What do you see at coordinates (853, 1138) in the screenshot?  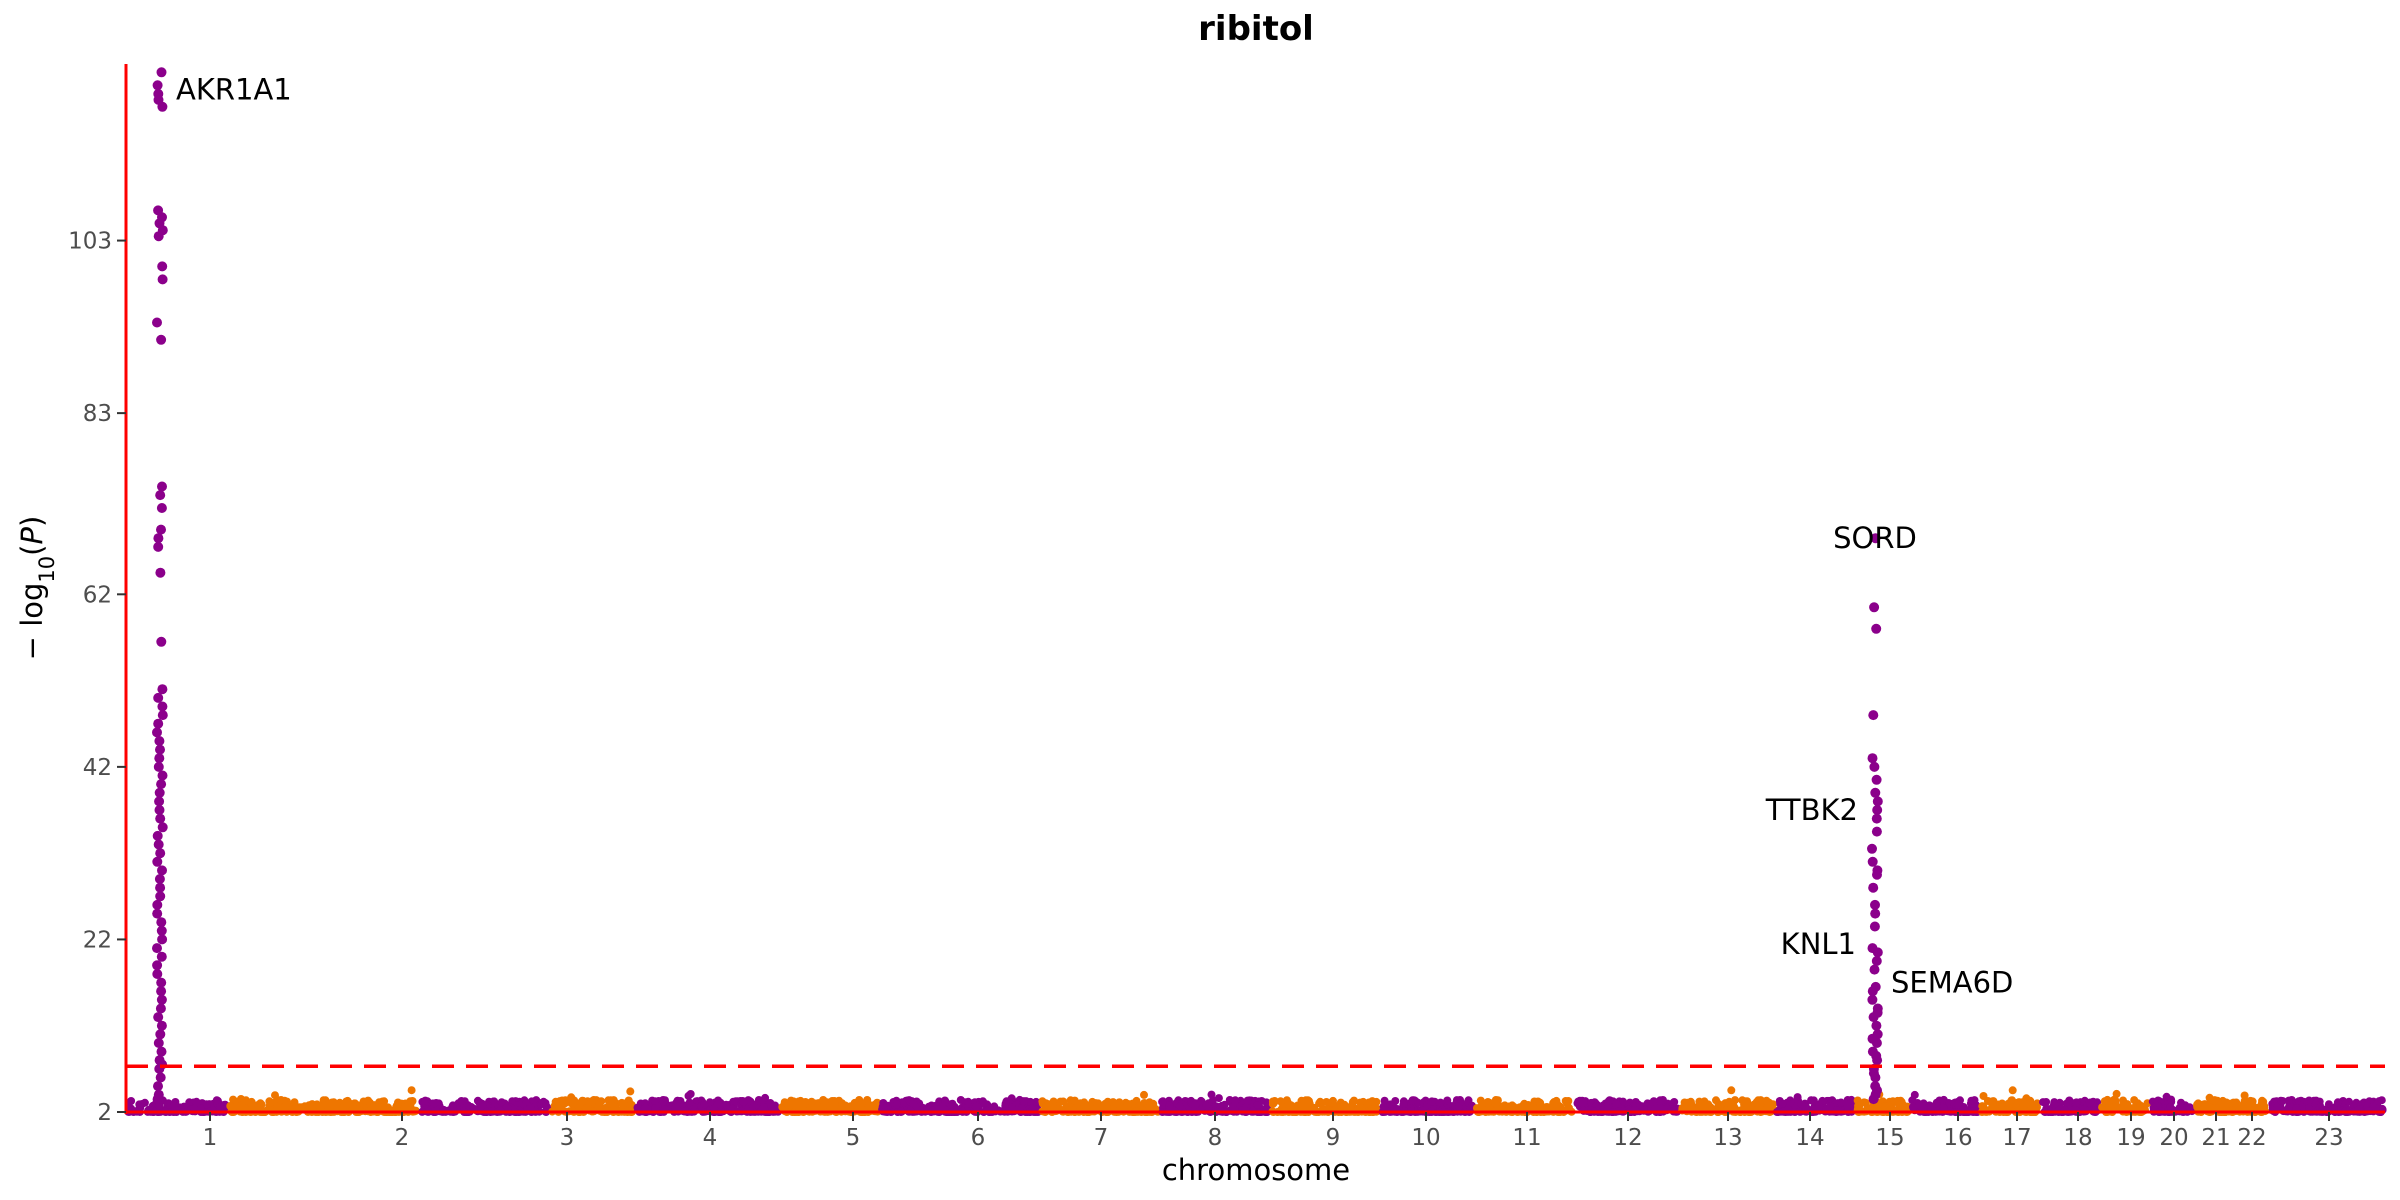 I see `x-tick-label-5: 5` at bounding box center [853, 1138].